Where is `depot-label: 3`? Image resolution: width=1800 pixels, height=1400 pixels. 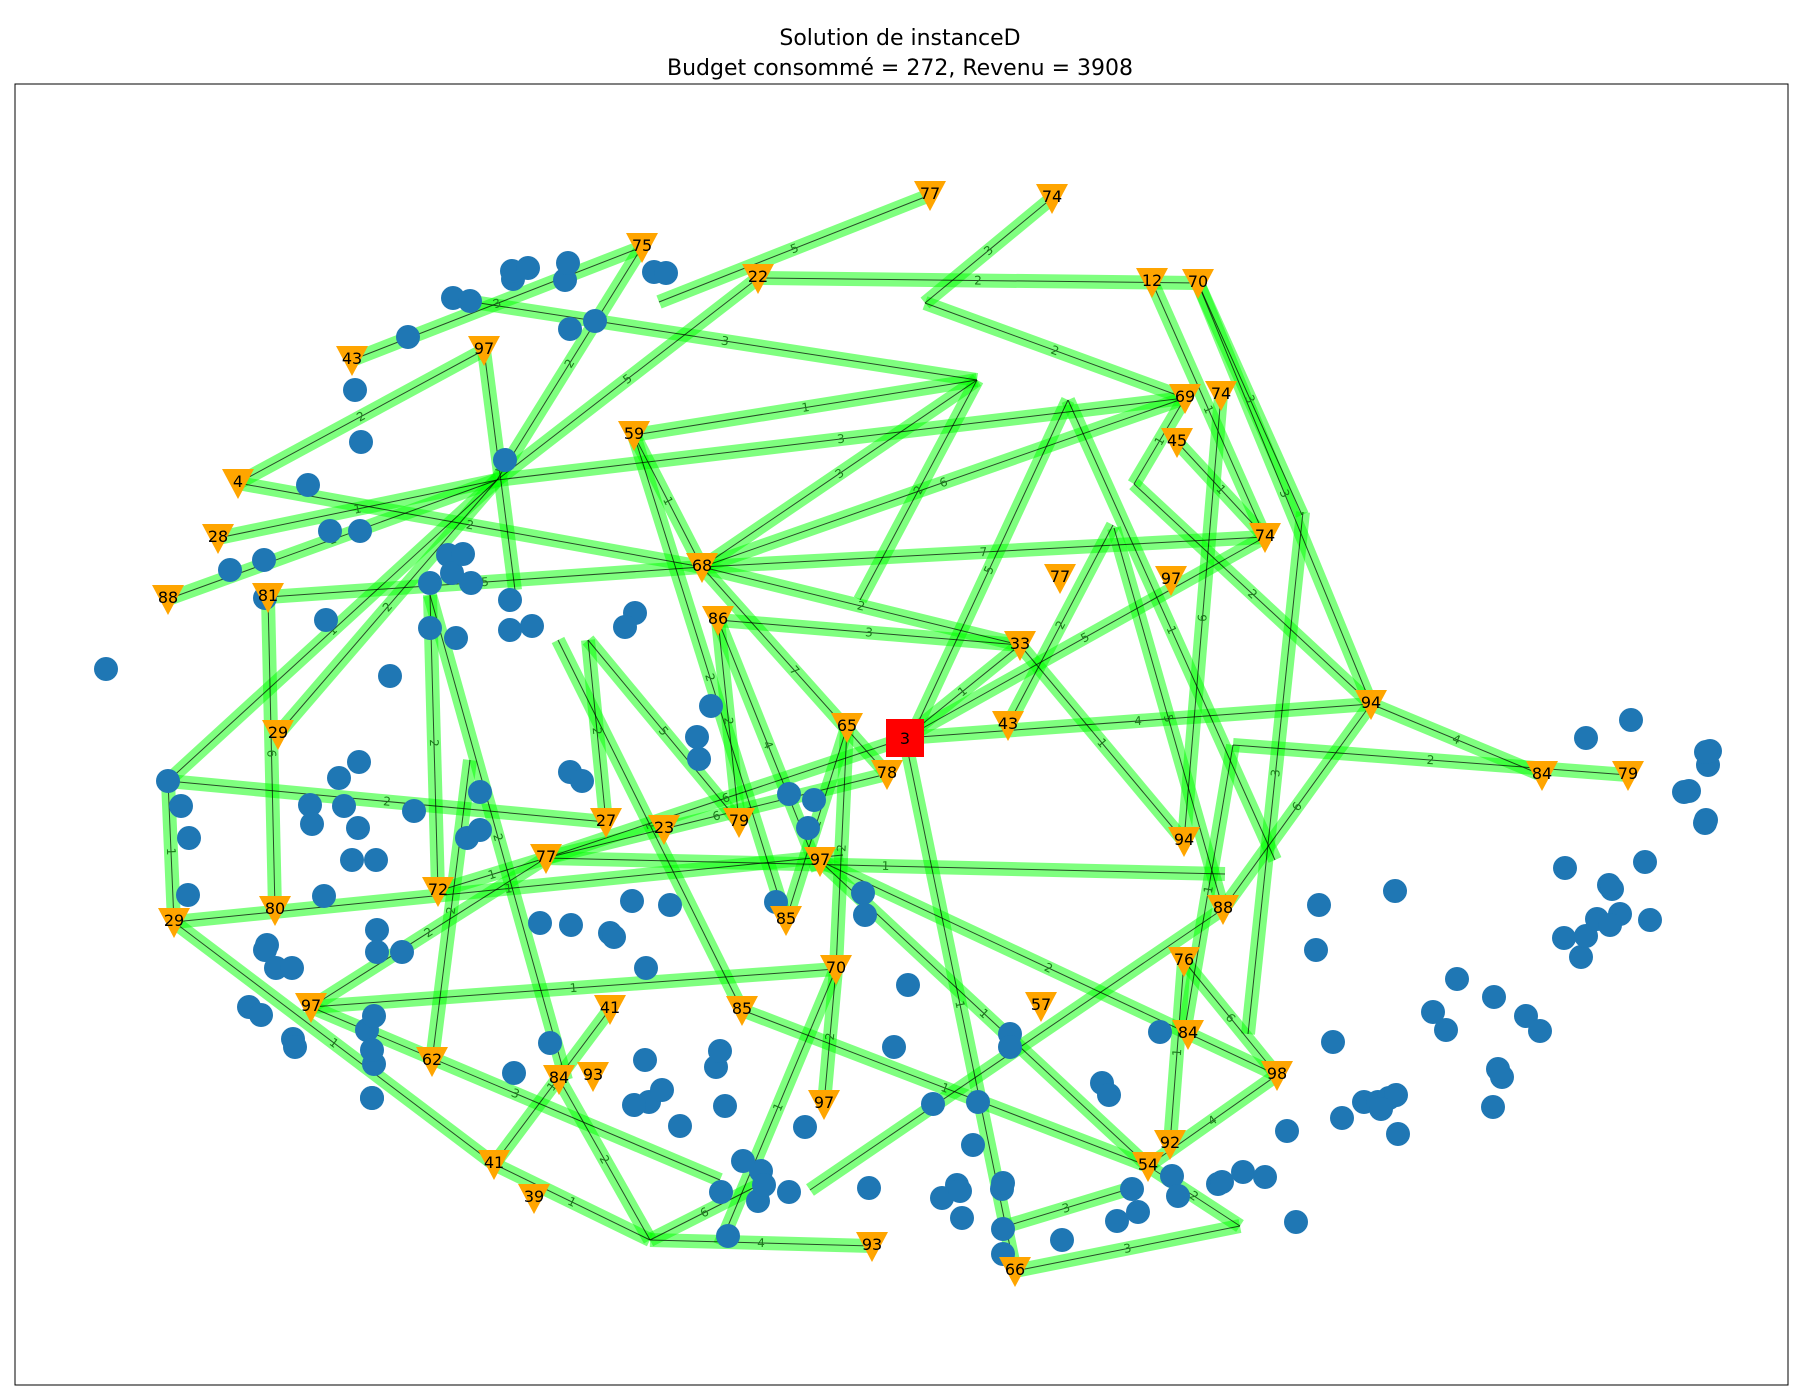 depot-label: 3 is located at coordinates (905, 738).